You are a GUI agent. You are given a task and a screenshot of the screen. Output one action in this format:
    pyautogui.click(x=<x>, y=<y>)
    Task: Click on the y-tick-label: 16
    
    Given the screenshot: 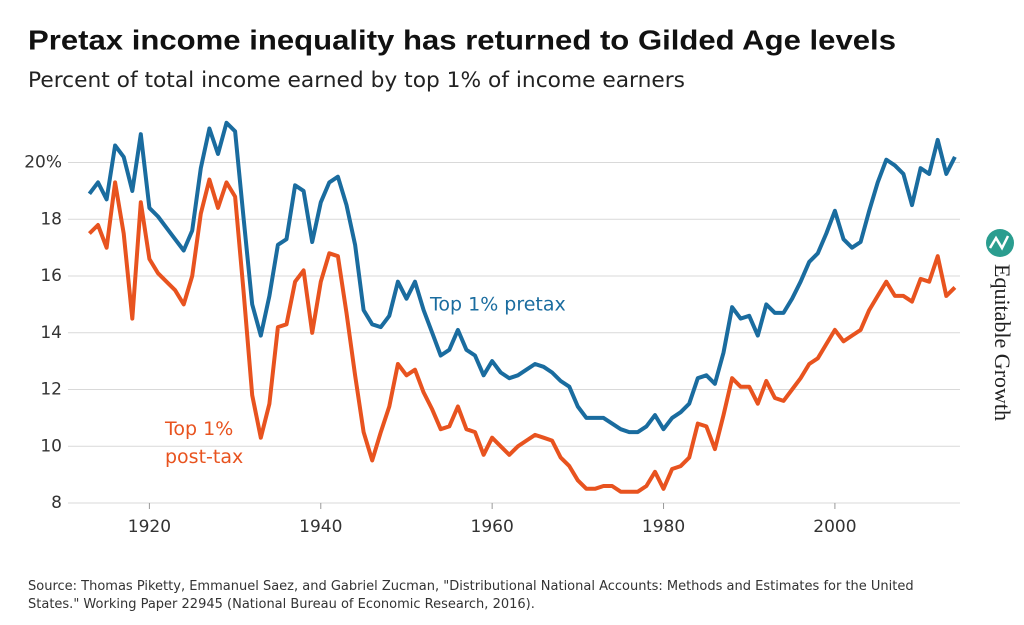 What is the action you would take?
    pyautogui.click(x=51, y=276)
    